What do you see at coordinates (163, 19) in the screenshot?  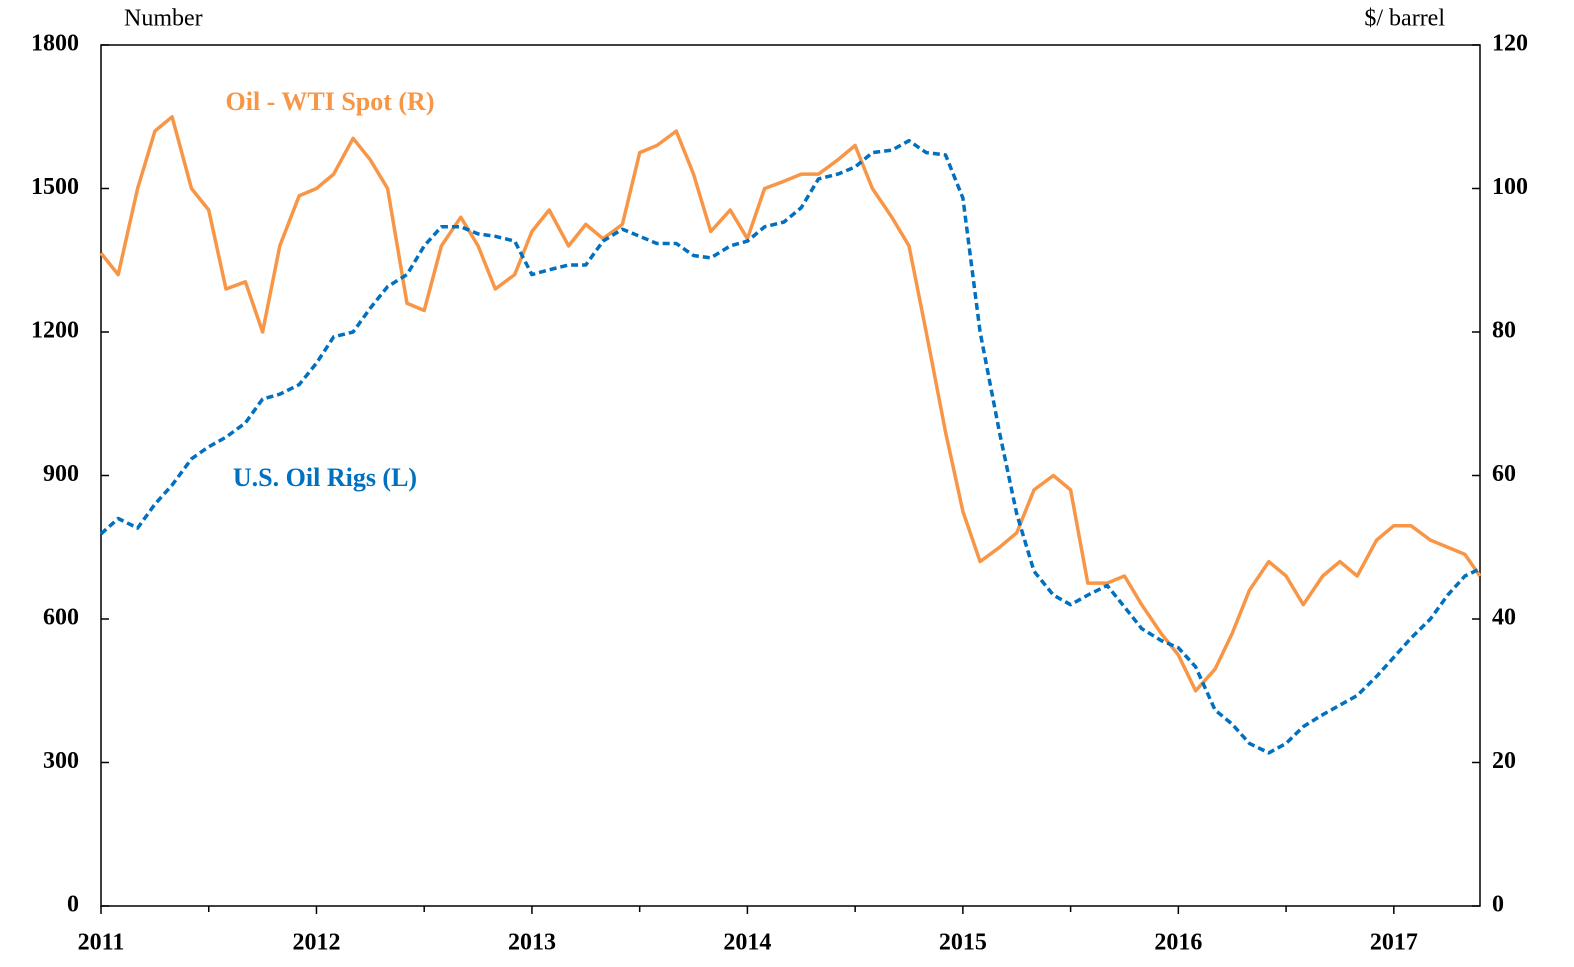 I see `y-axis-label: Number` at bounding box center [163, 19].